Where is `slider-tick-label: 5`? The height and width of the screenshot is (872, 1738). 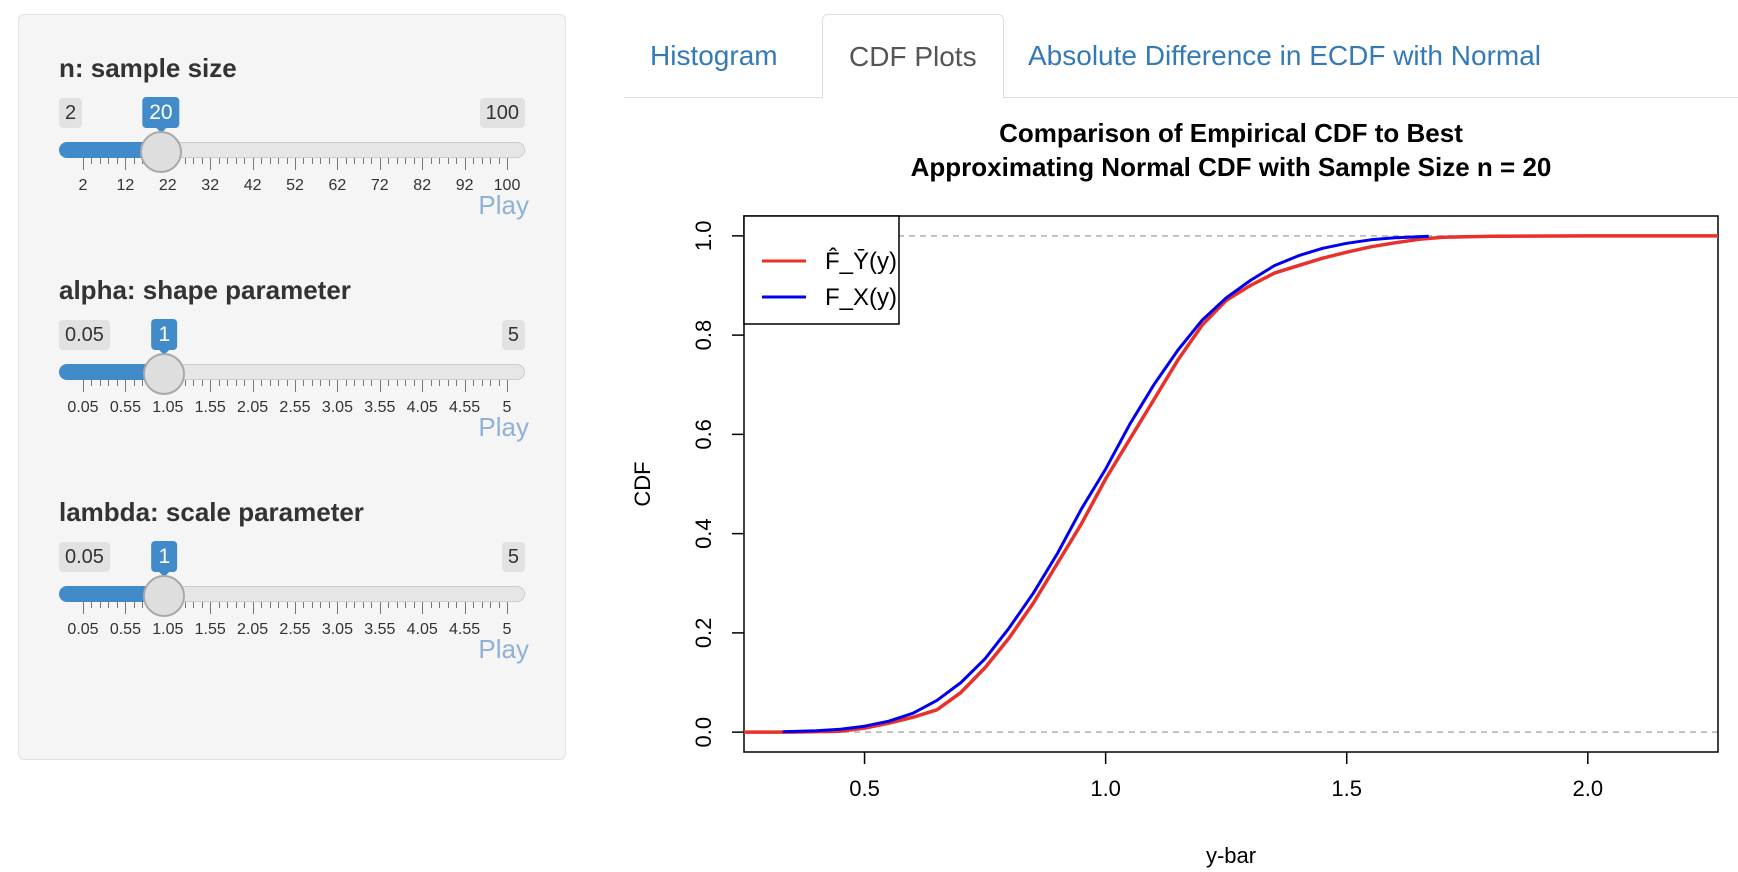 slider-tick-label: 5 is located at coordinates (507, 629).